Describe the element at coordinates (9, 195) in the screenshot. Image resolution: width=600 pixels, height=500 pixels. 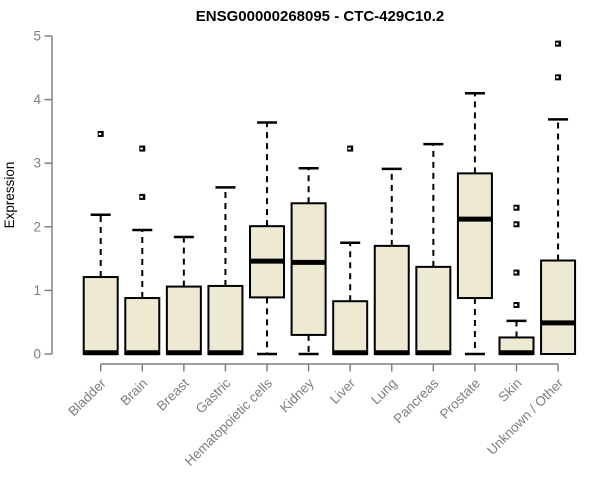
I see `y-axis-title: Expression` at that location.